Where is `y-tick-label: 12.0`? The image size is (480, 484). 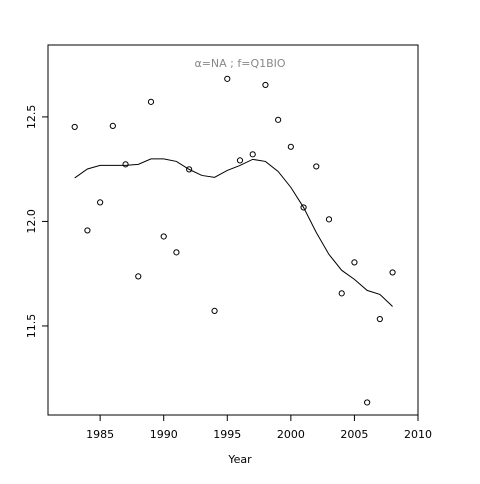 y-tick-label: 12.0 is located at coordinates (31, 221).